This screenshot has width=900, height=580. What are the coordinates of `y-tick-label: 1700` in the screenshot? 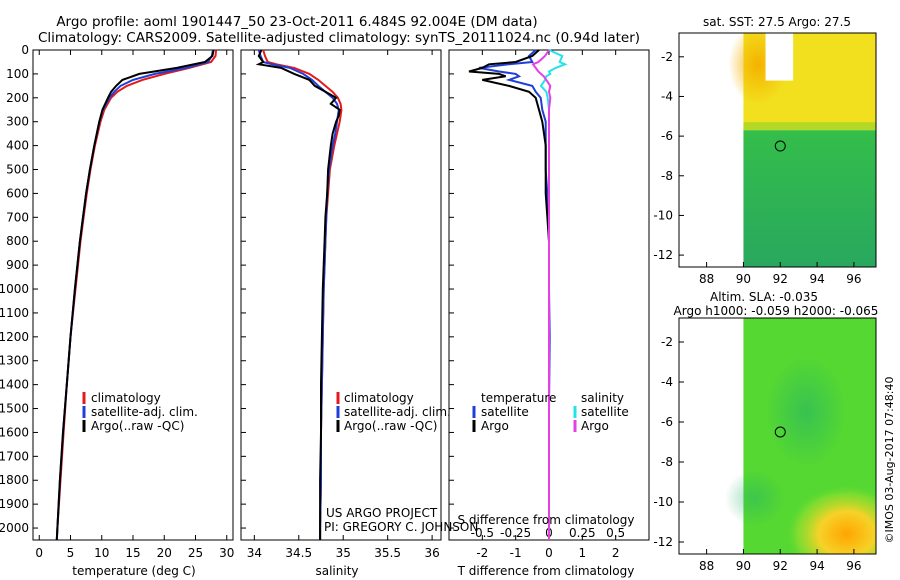 It's located at (14, 456).